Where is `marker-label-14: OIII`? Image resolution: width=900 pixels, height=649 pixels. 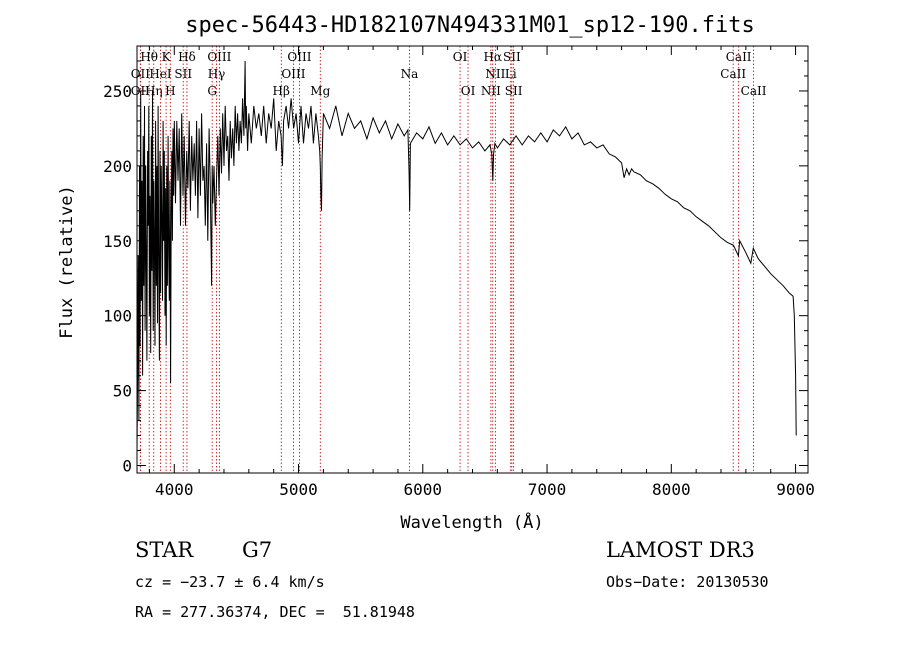 marker-label-14: OIII is located at coordinates (299, 57).